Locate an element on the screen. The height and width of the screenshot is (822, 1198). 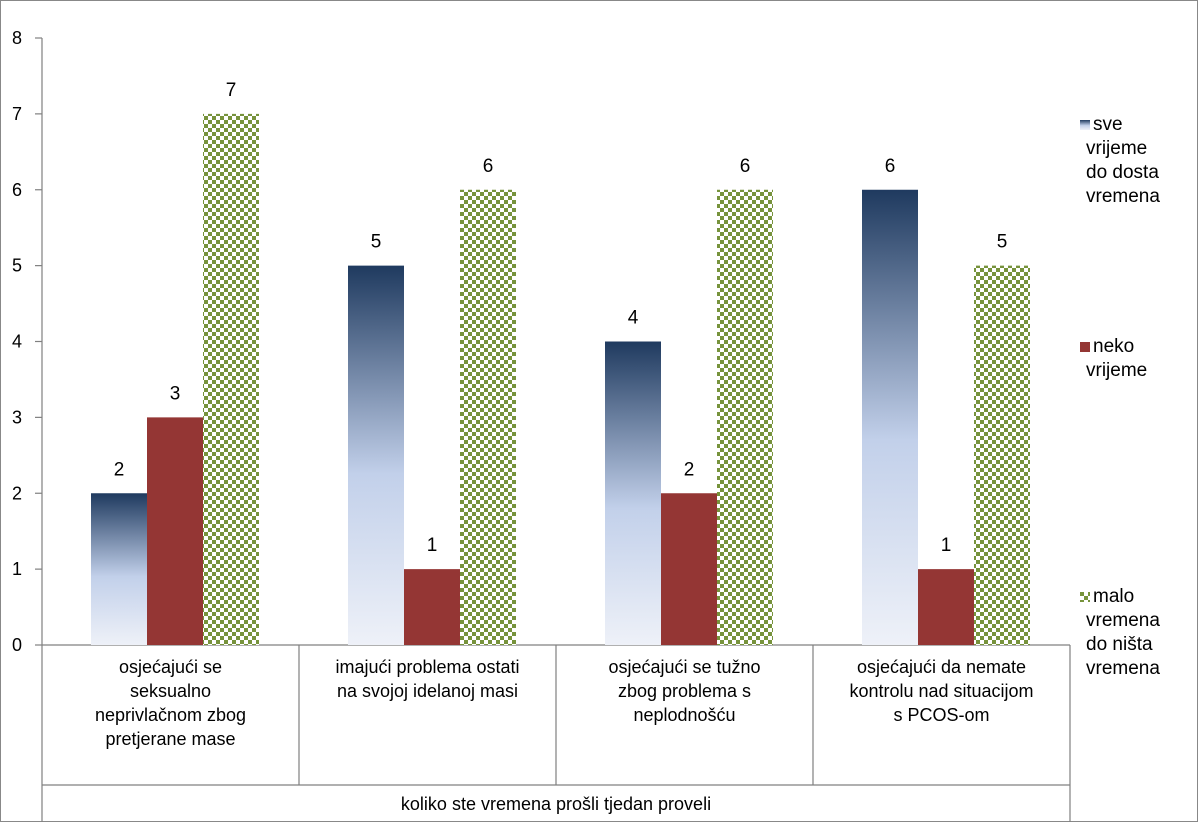
y-tick-label: 8 is located at coordinates (17, 38).